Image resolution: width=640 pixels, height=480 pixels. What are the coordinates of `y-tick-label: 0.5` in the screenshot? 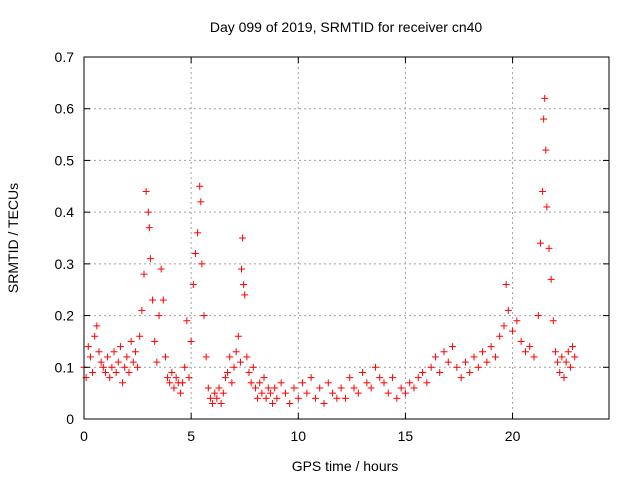 It's located at (65, 160).